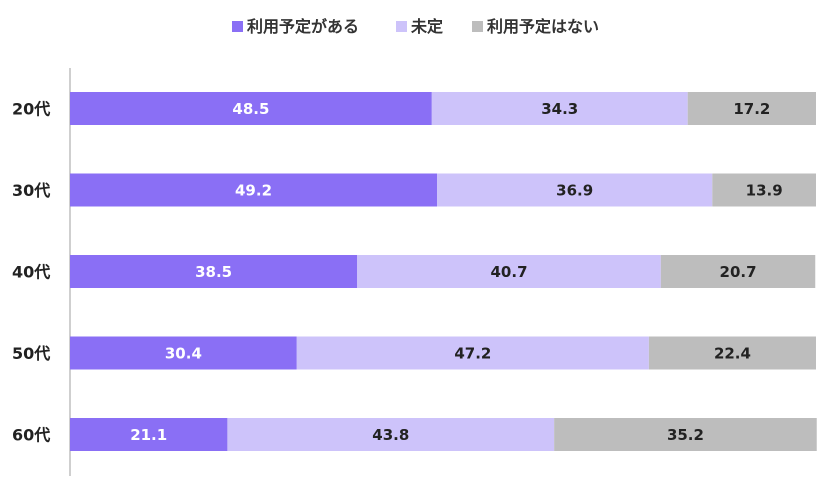 The image size is (839, 499). I want to click on legend: 利用予定がある 未定 利用予定はない, so click(415, 26).